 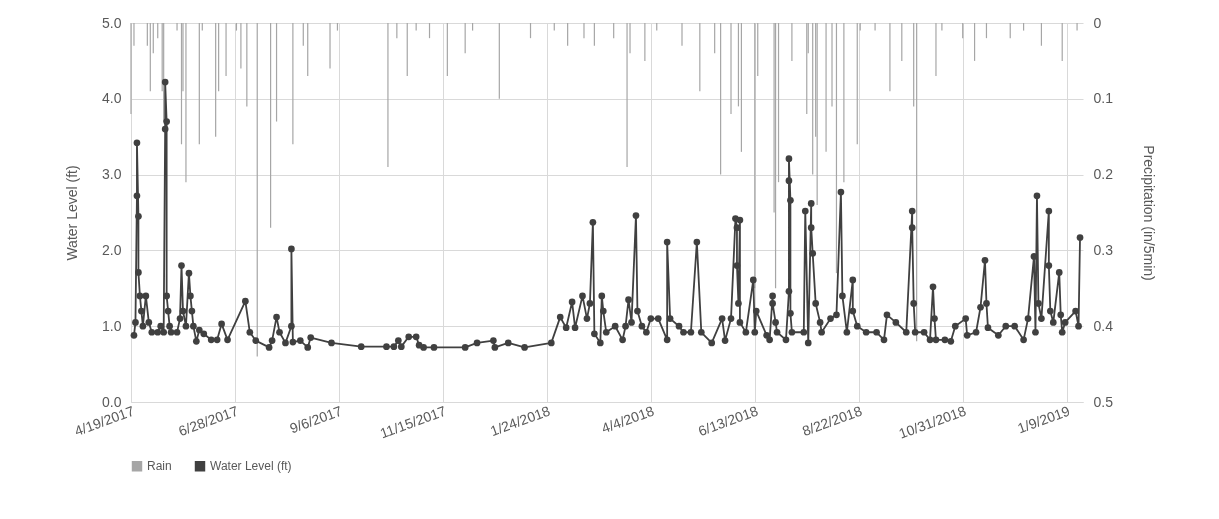 I want to click on y2-axis-title: Precipitation (in/5min), so click(x=1148, y=213).